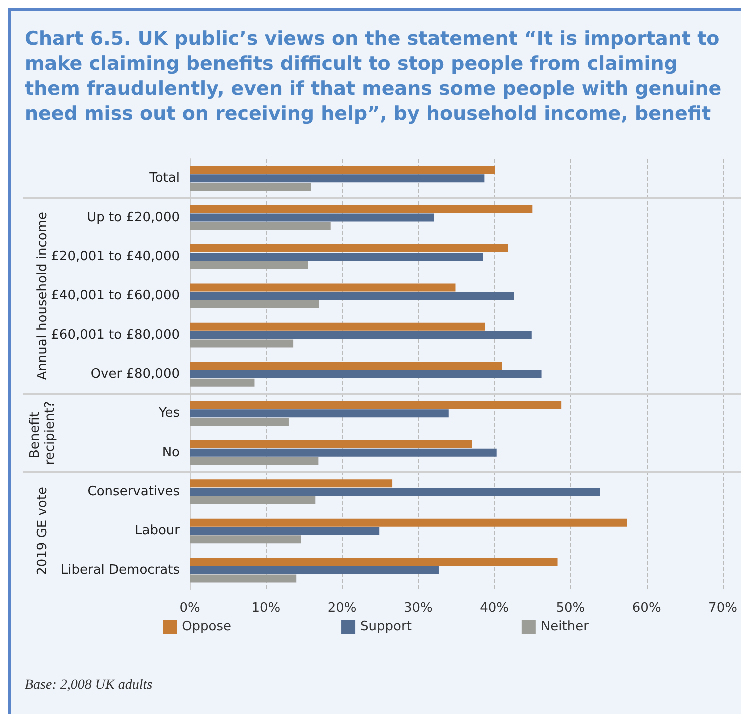 This screenshot has width=749, height=722. I want to click on y-tick-label: Labour, so click(158, 531).